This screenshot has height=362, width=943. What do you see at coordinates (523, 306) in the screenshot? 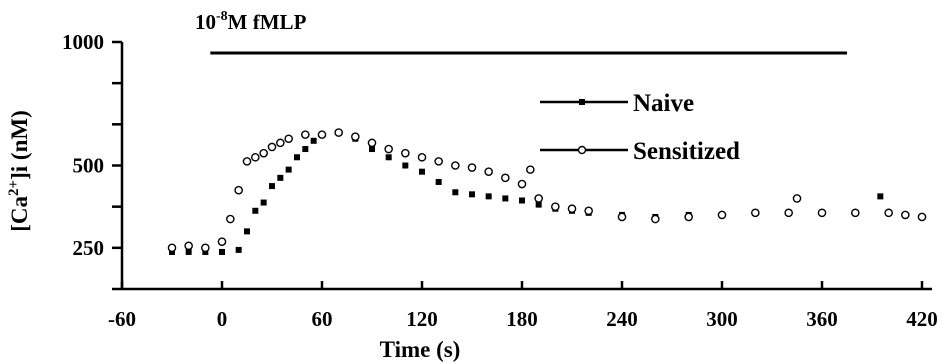
I see `x-ticks: -60 0 60 120 180 240 300 360 420` at bounding box center [523, 306].